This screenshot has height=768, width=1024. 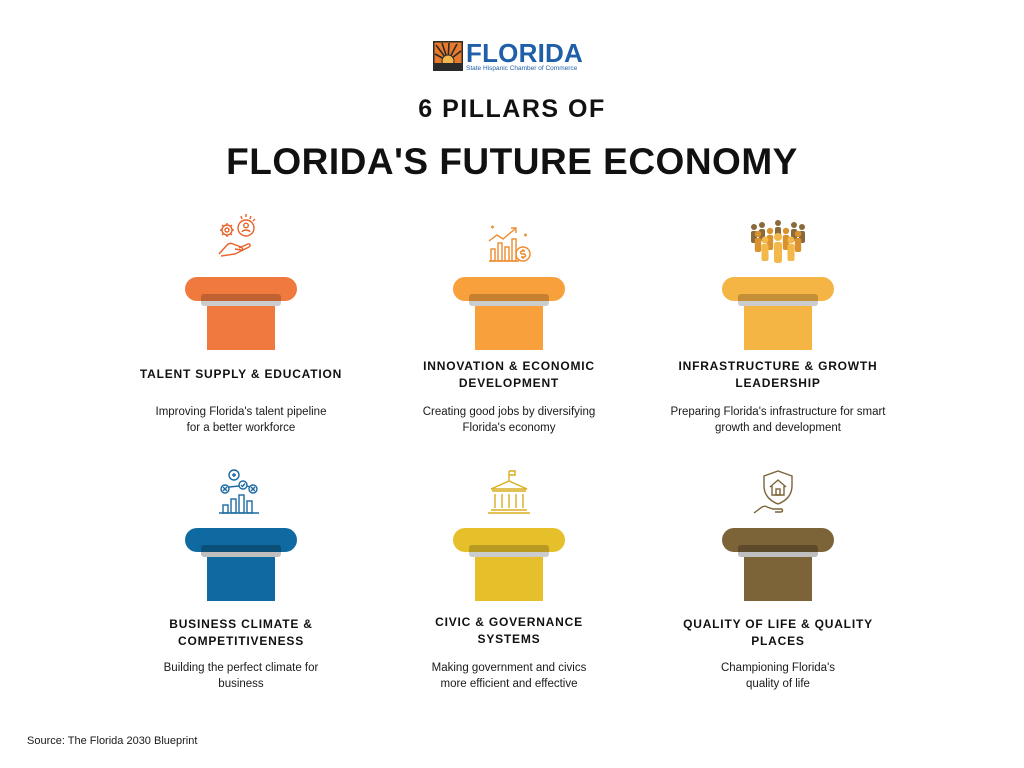 What do you see at coordinates (524, 53) in the screenshot?
I see `logo-wordmark: FLORIDA` at bounding box center [524, 53].